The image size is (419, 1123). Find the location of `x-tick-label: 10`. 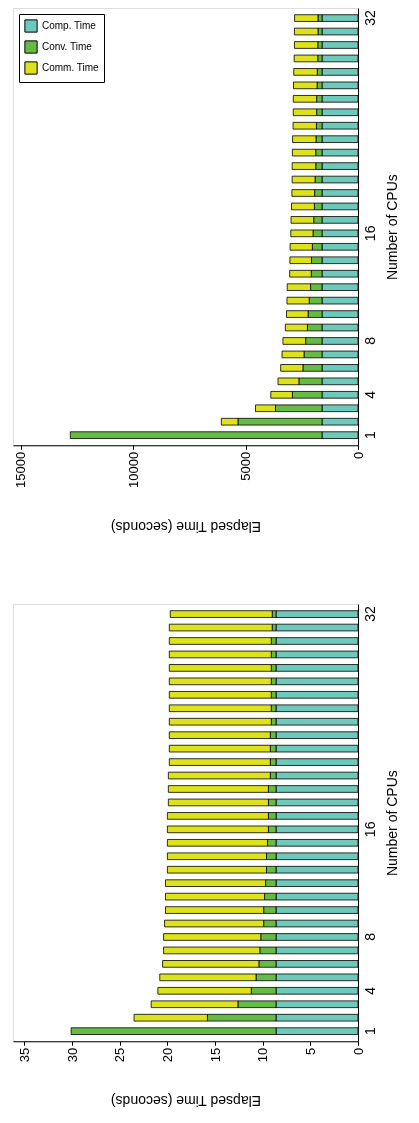

x-tick-label: 10 is located at coordinates (263, 1055).